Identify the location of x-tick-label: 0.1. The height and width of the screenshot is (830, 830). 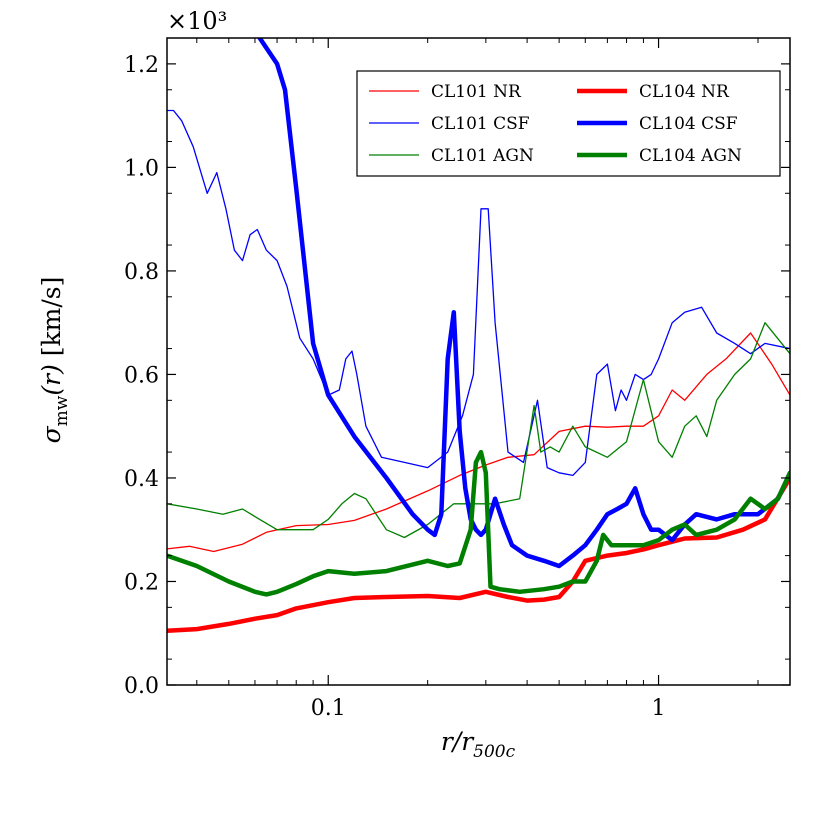
(328, 708).